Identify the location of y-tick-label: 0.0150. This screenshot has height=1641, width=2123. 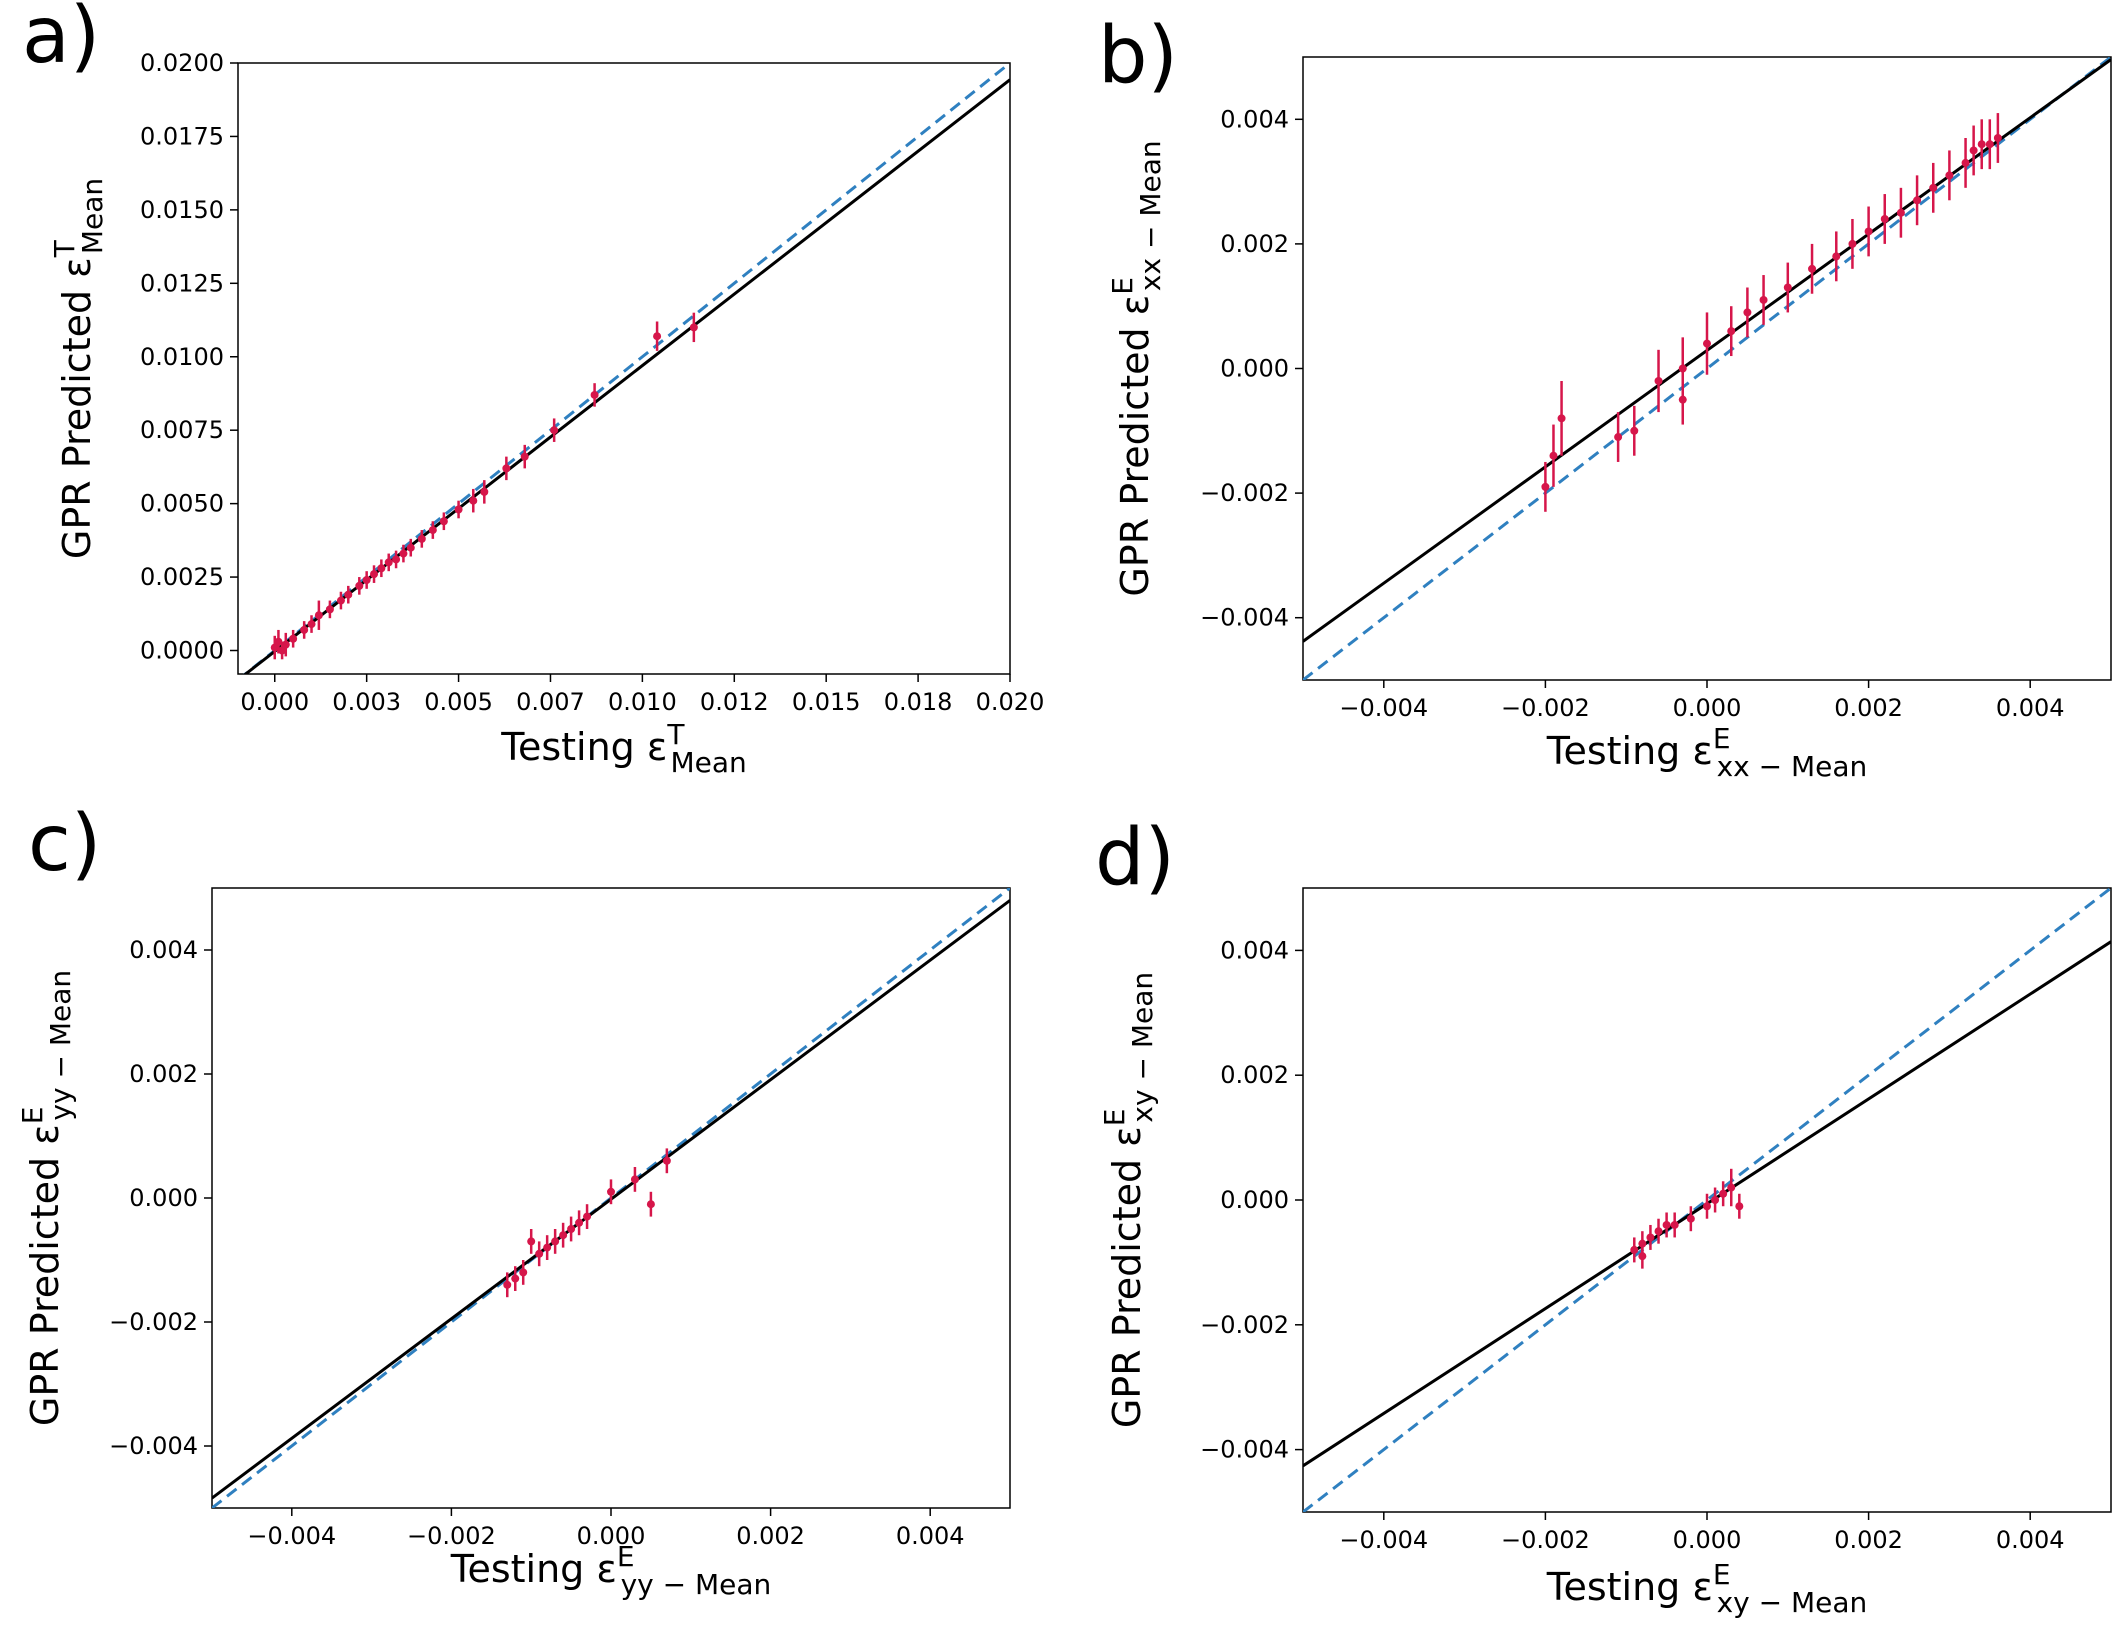
(182, 210).